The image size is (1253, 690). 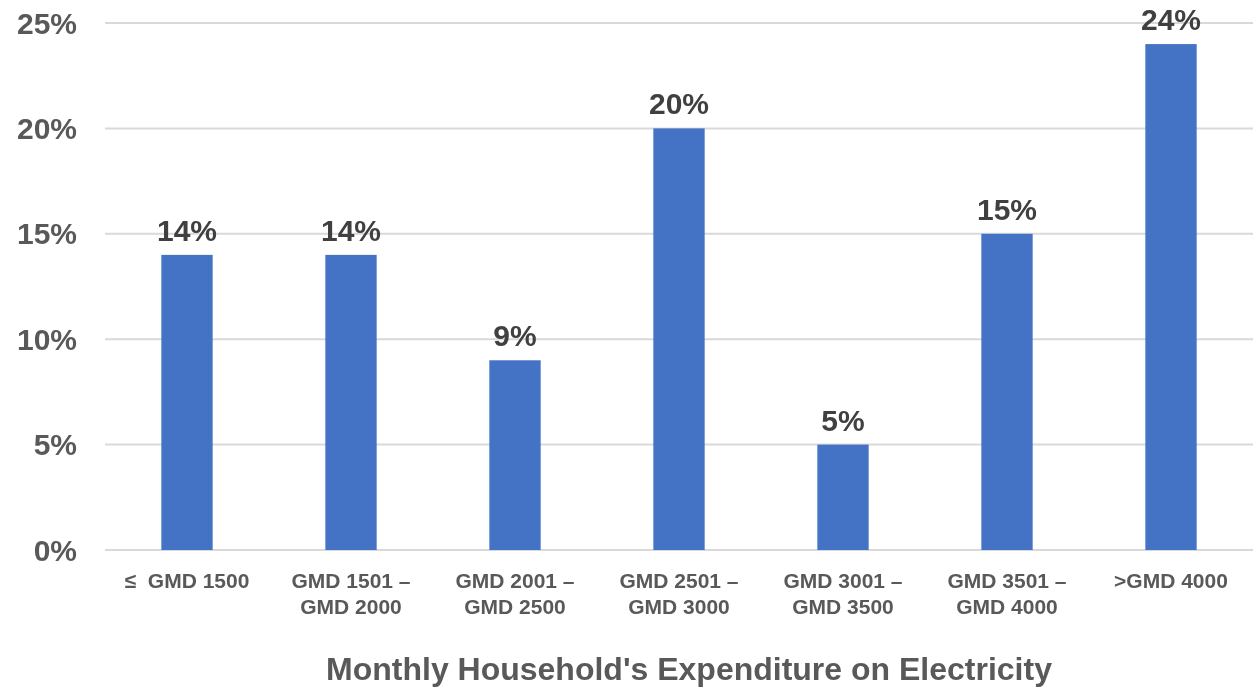 I want to click on y-tick-label: 25%, so click(x=46, y=23).